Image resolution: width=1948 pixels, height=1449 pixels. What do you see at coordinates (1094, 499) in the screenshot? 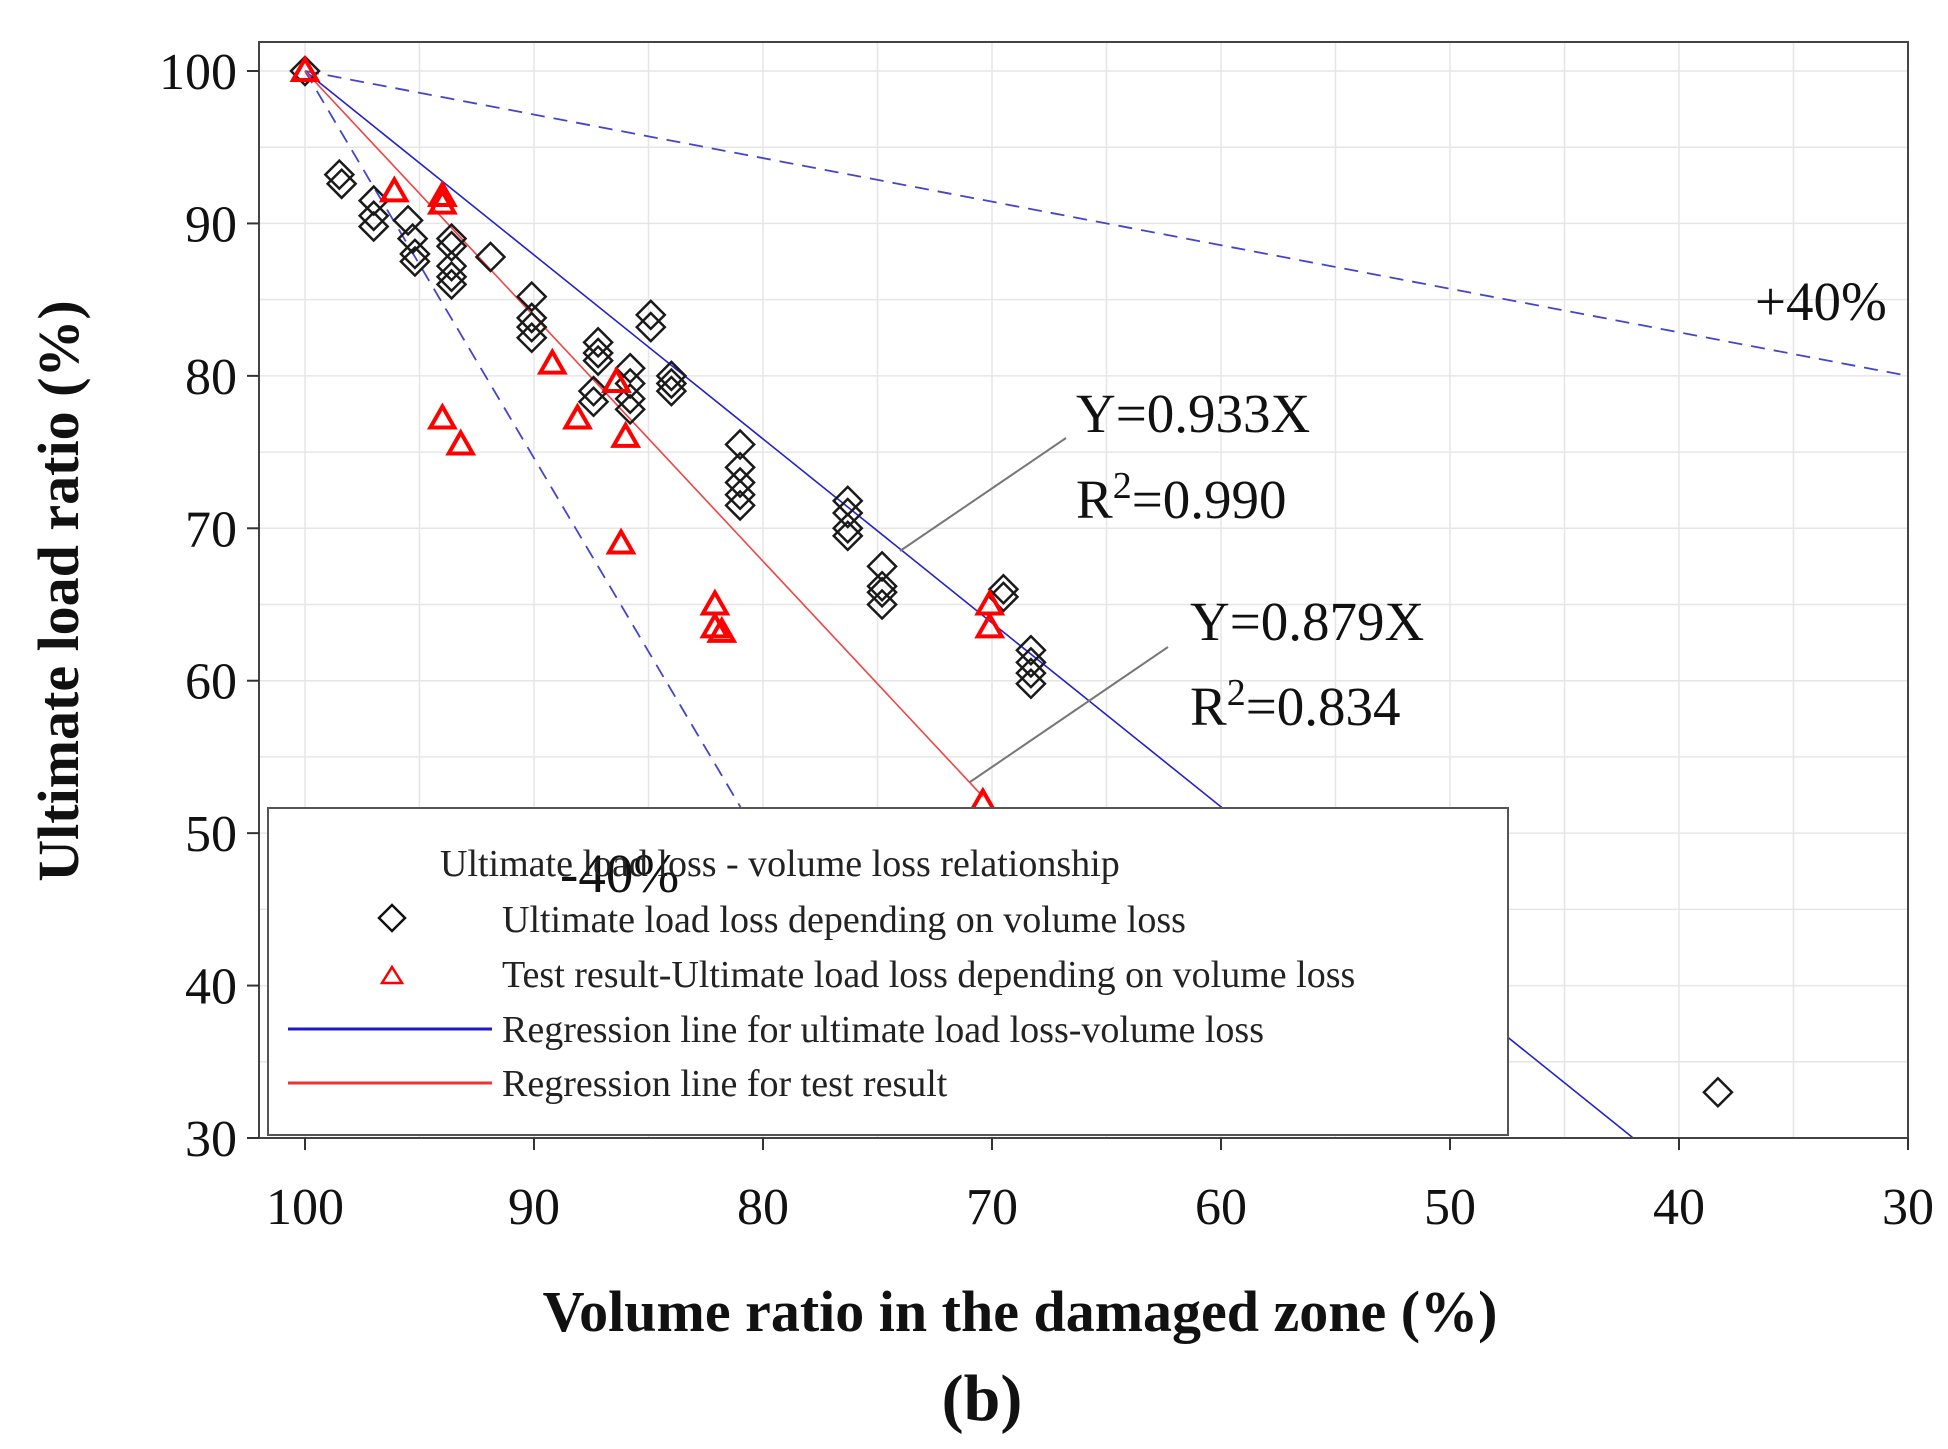
I see `blue-fit-r-prefix: R` at bounding box center [1094, 499].